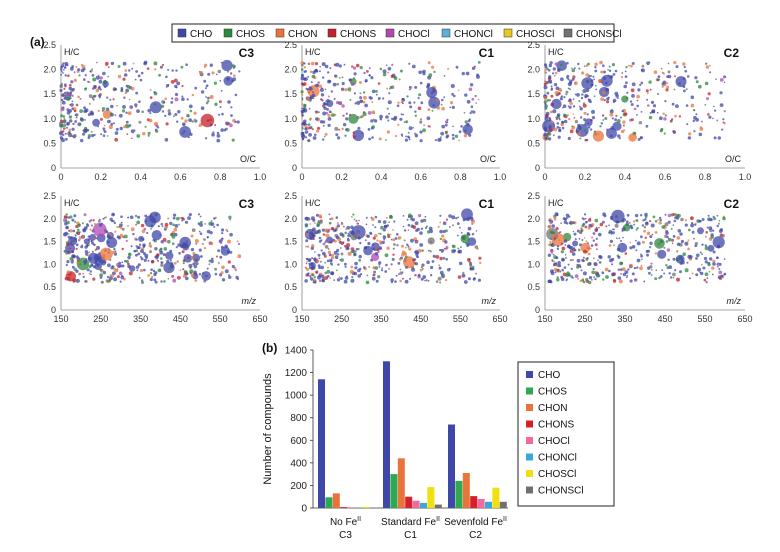 The width and height of the screenshot is (780, 552). Describe the element at coordinates (477, 466) in the screenshot. I see `bar-group-c2` at that location.